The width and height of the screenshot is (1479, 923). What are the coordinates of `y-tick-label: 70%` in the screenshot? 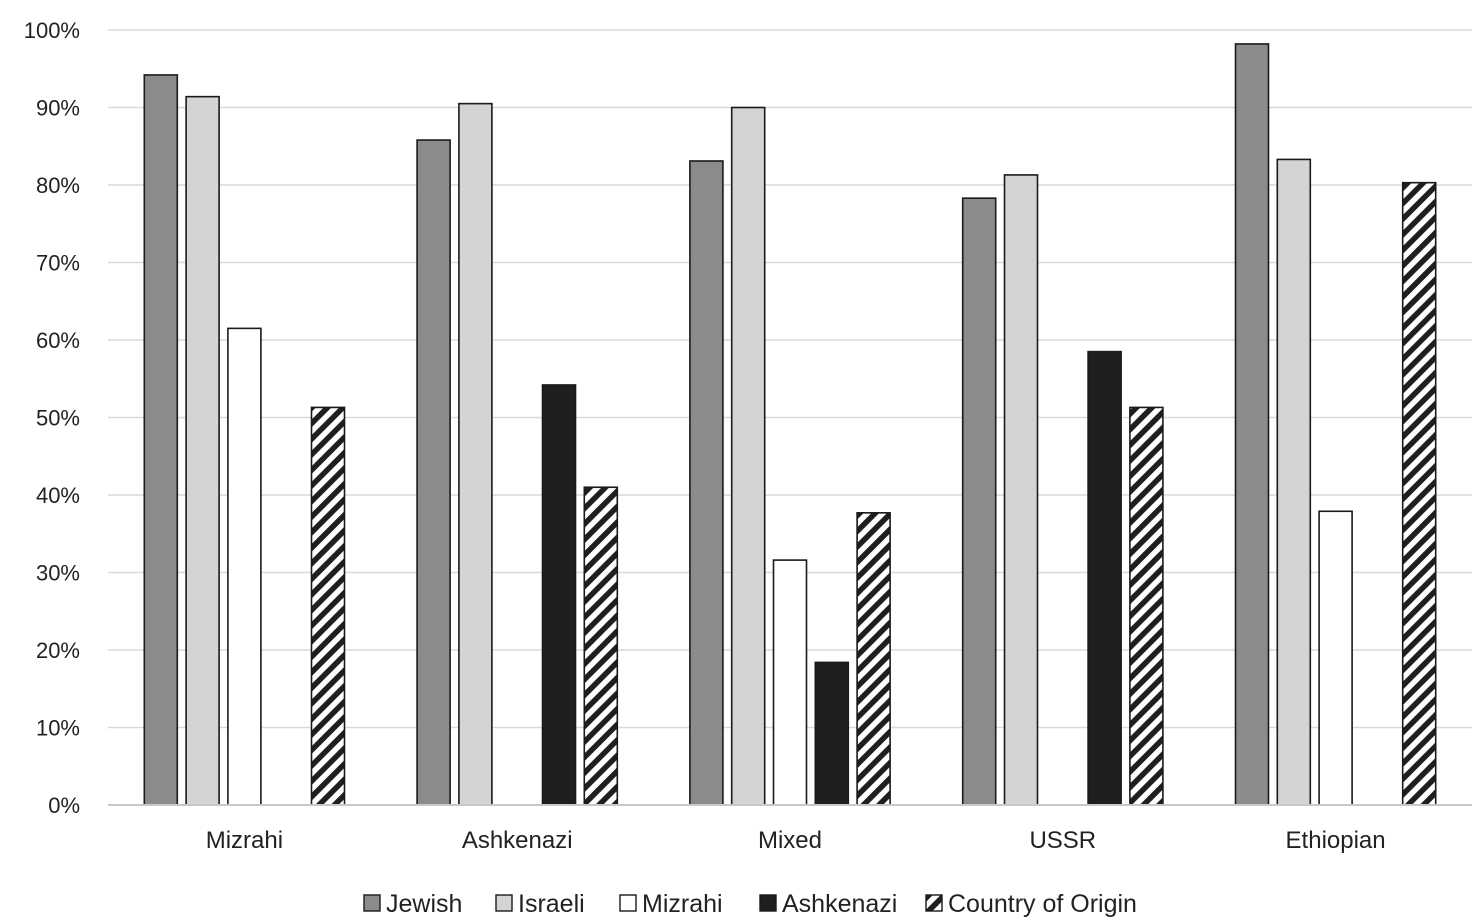 It's located at (58, 263).